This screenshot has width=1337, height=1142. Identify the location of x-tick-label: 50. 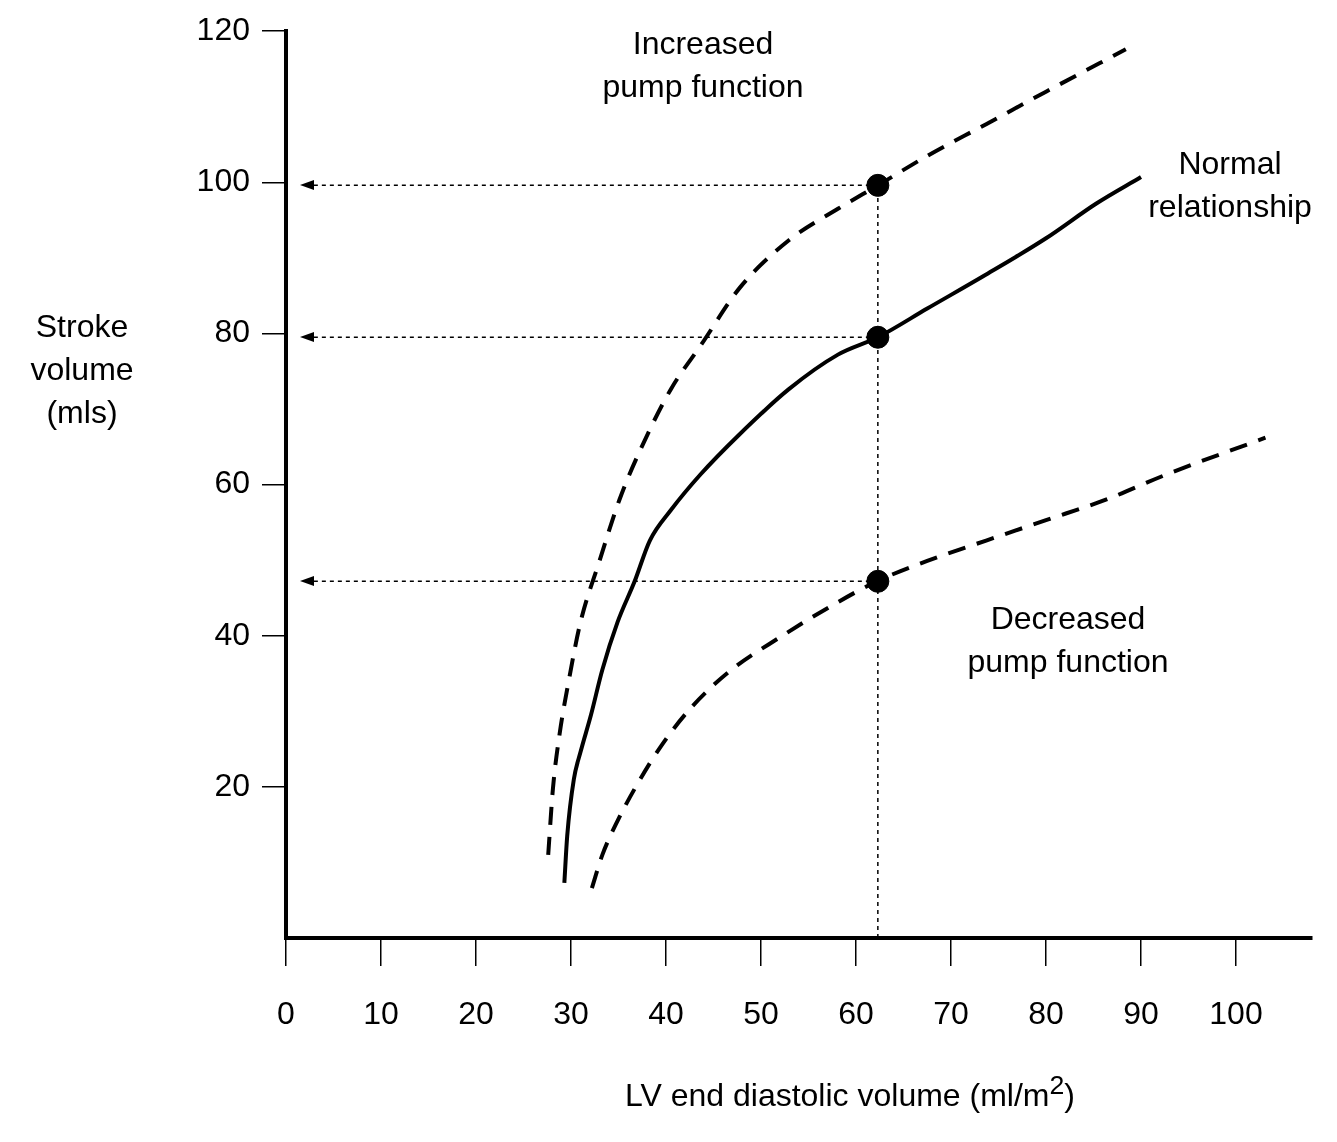
(761, 1013).